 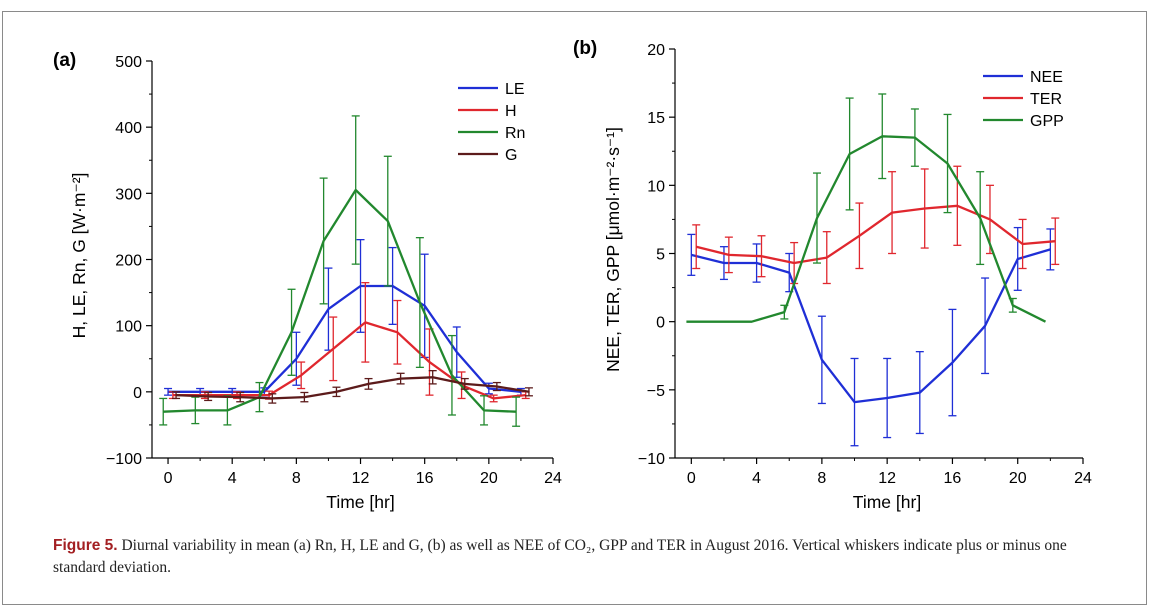 What do you see at coordinates (128, 128) in the screenshot?
I see `y-tick-label: 400` at bounding box center [128, 128].